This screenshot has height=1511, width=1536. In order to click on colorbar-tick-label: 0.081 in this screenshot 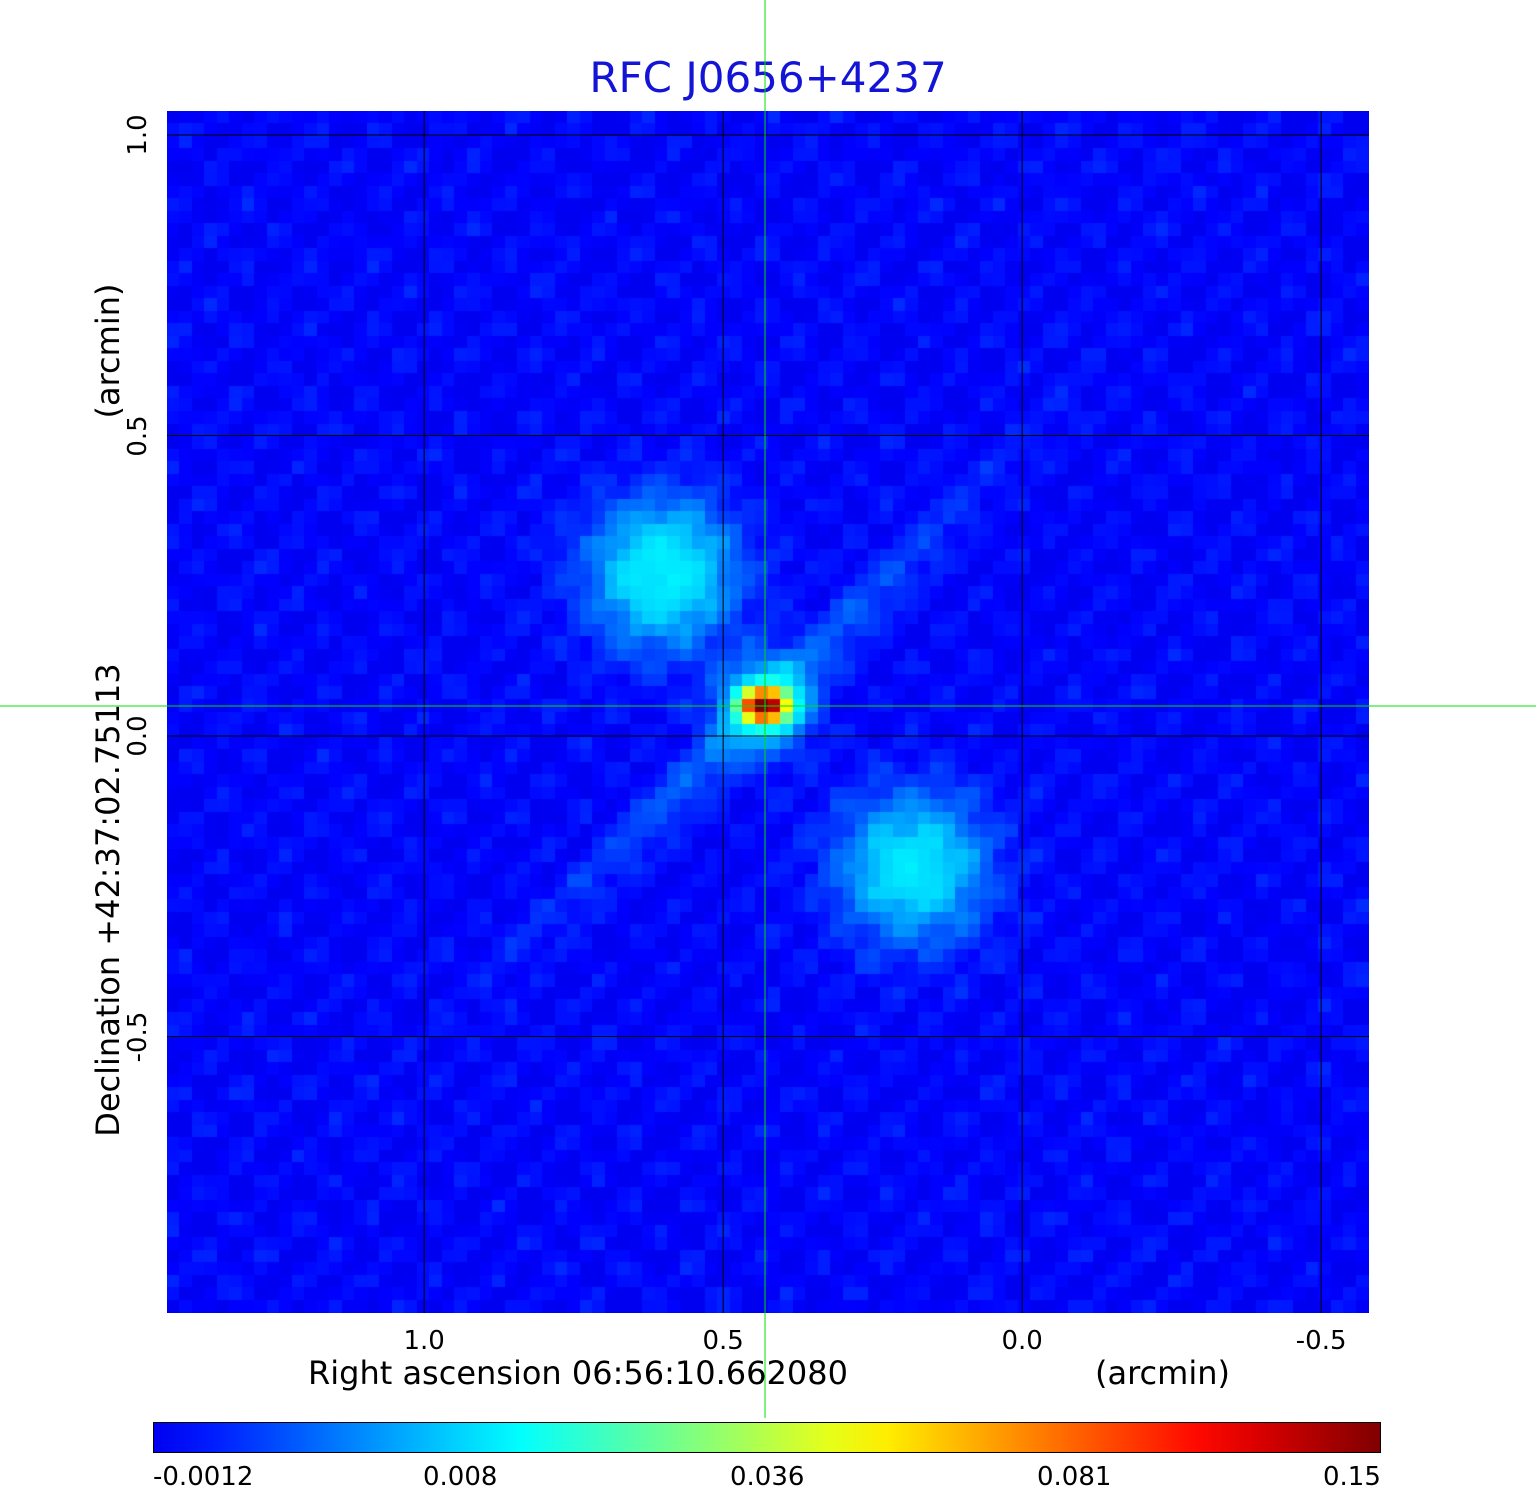, I will do `click(1074, 1477)`.